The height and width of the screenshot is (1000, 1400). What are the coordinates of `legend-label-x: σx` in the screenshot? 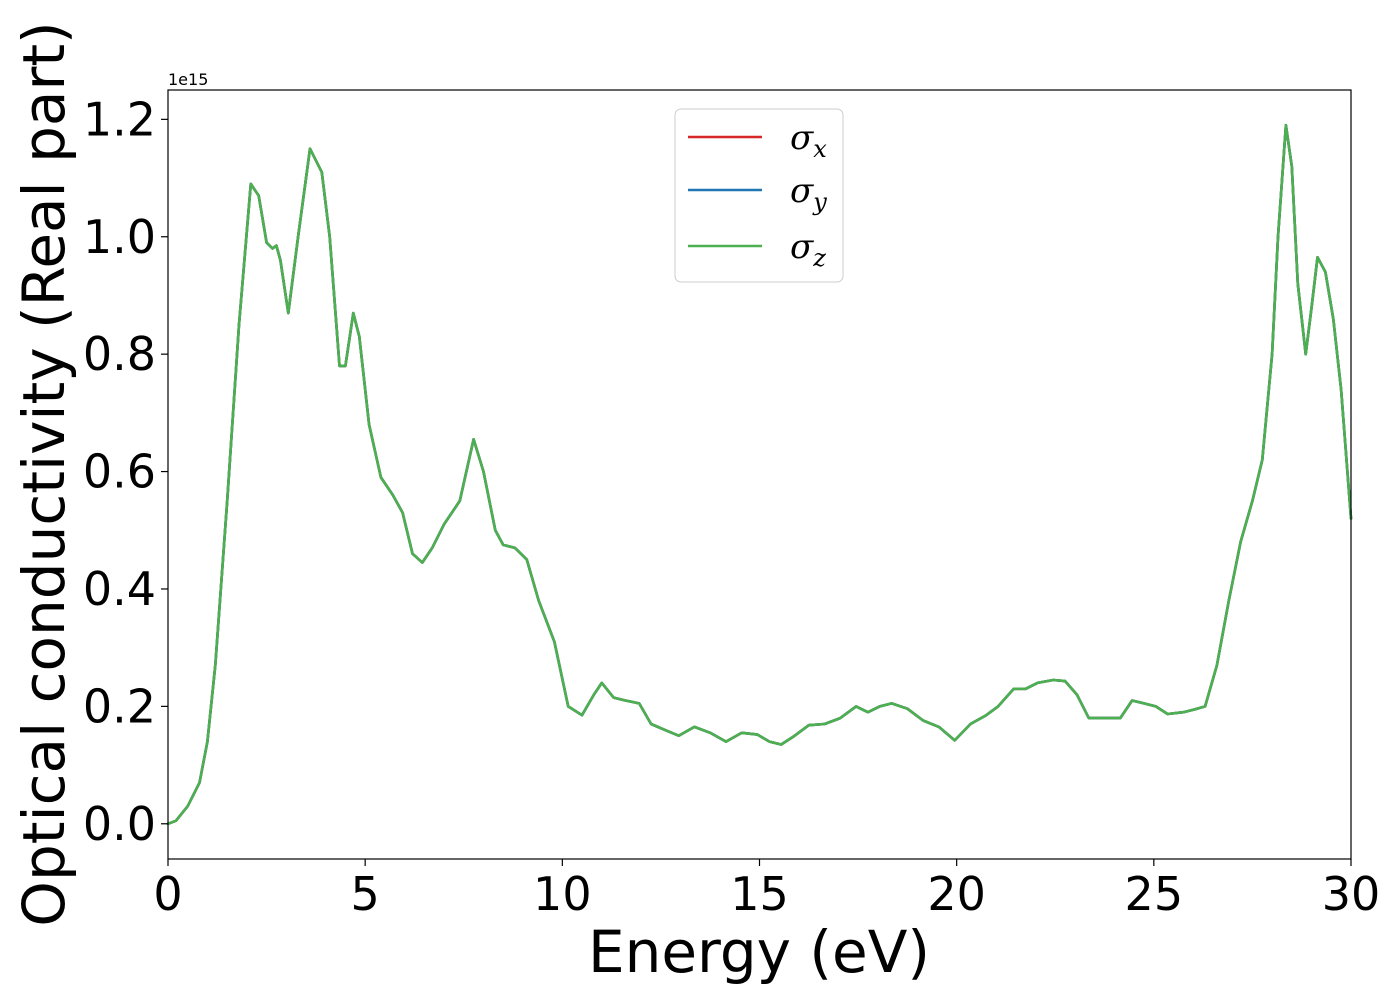 It's located at (808, 140).